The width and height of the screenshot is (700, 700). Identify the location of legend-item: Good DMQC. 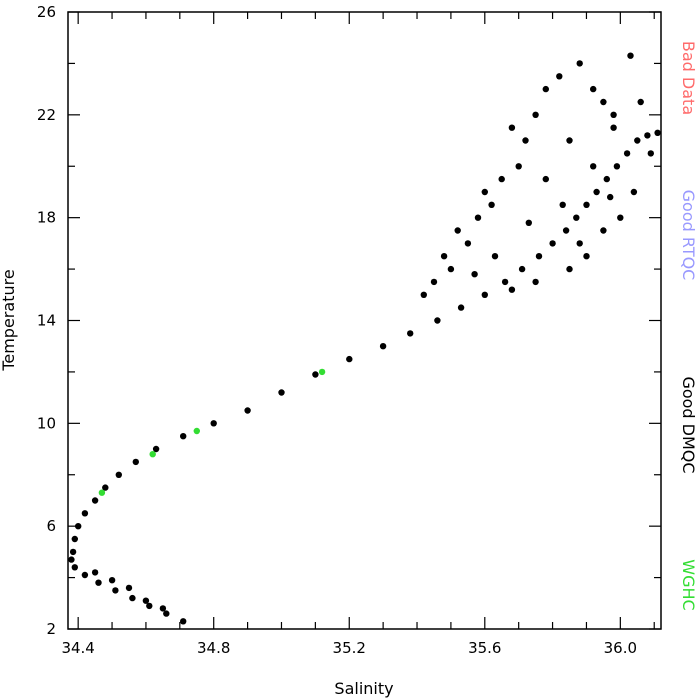
(688, 424).